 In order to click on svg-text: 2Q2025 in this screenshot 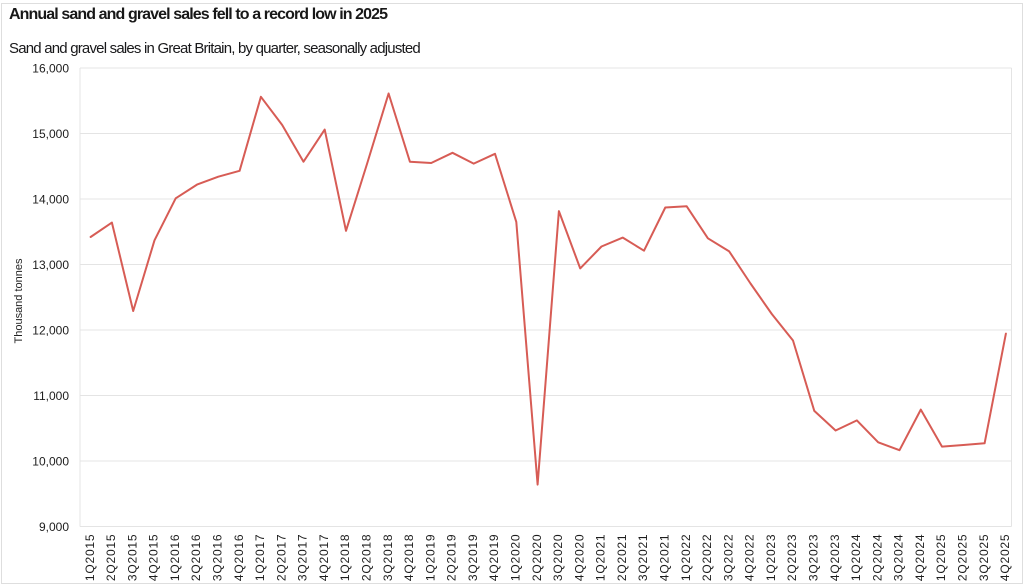, I will do `click(963, 558)`.